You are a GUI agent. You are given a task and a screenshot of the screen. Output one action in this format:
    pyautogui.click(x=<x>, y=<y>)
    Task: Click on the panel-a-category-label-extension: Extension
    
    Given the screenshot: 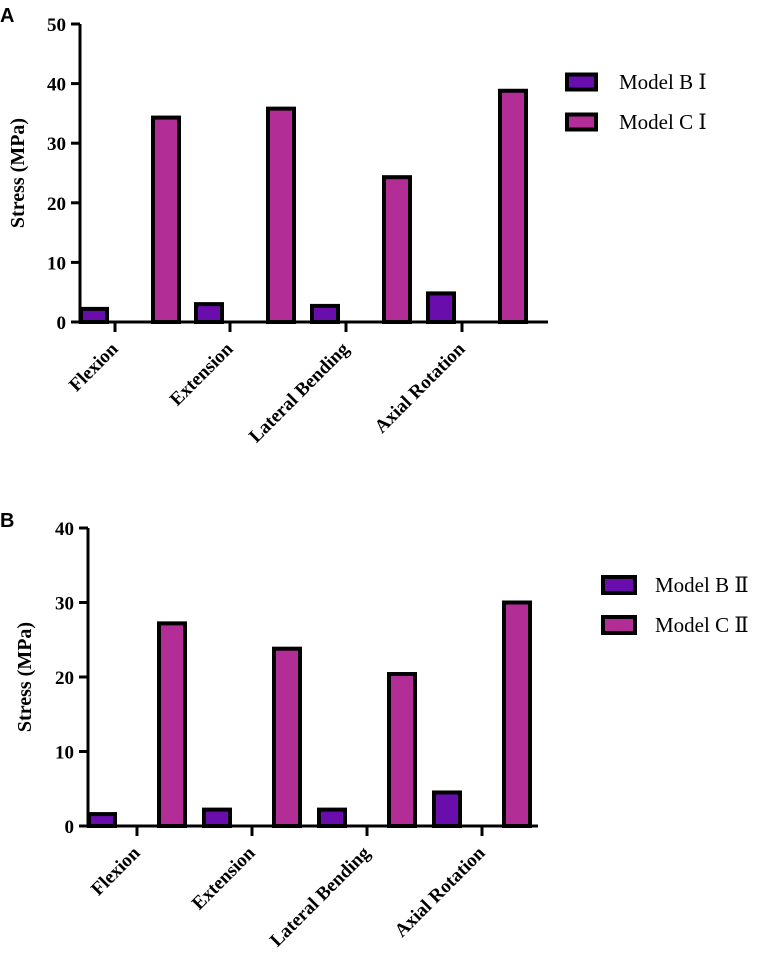 What is the action you would take?
    pyautogui.click(x=202, y=374)
    